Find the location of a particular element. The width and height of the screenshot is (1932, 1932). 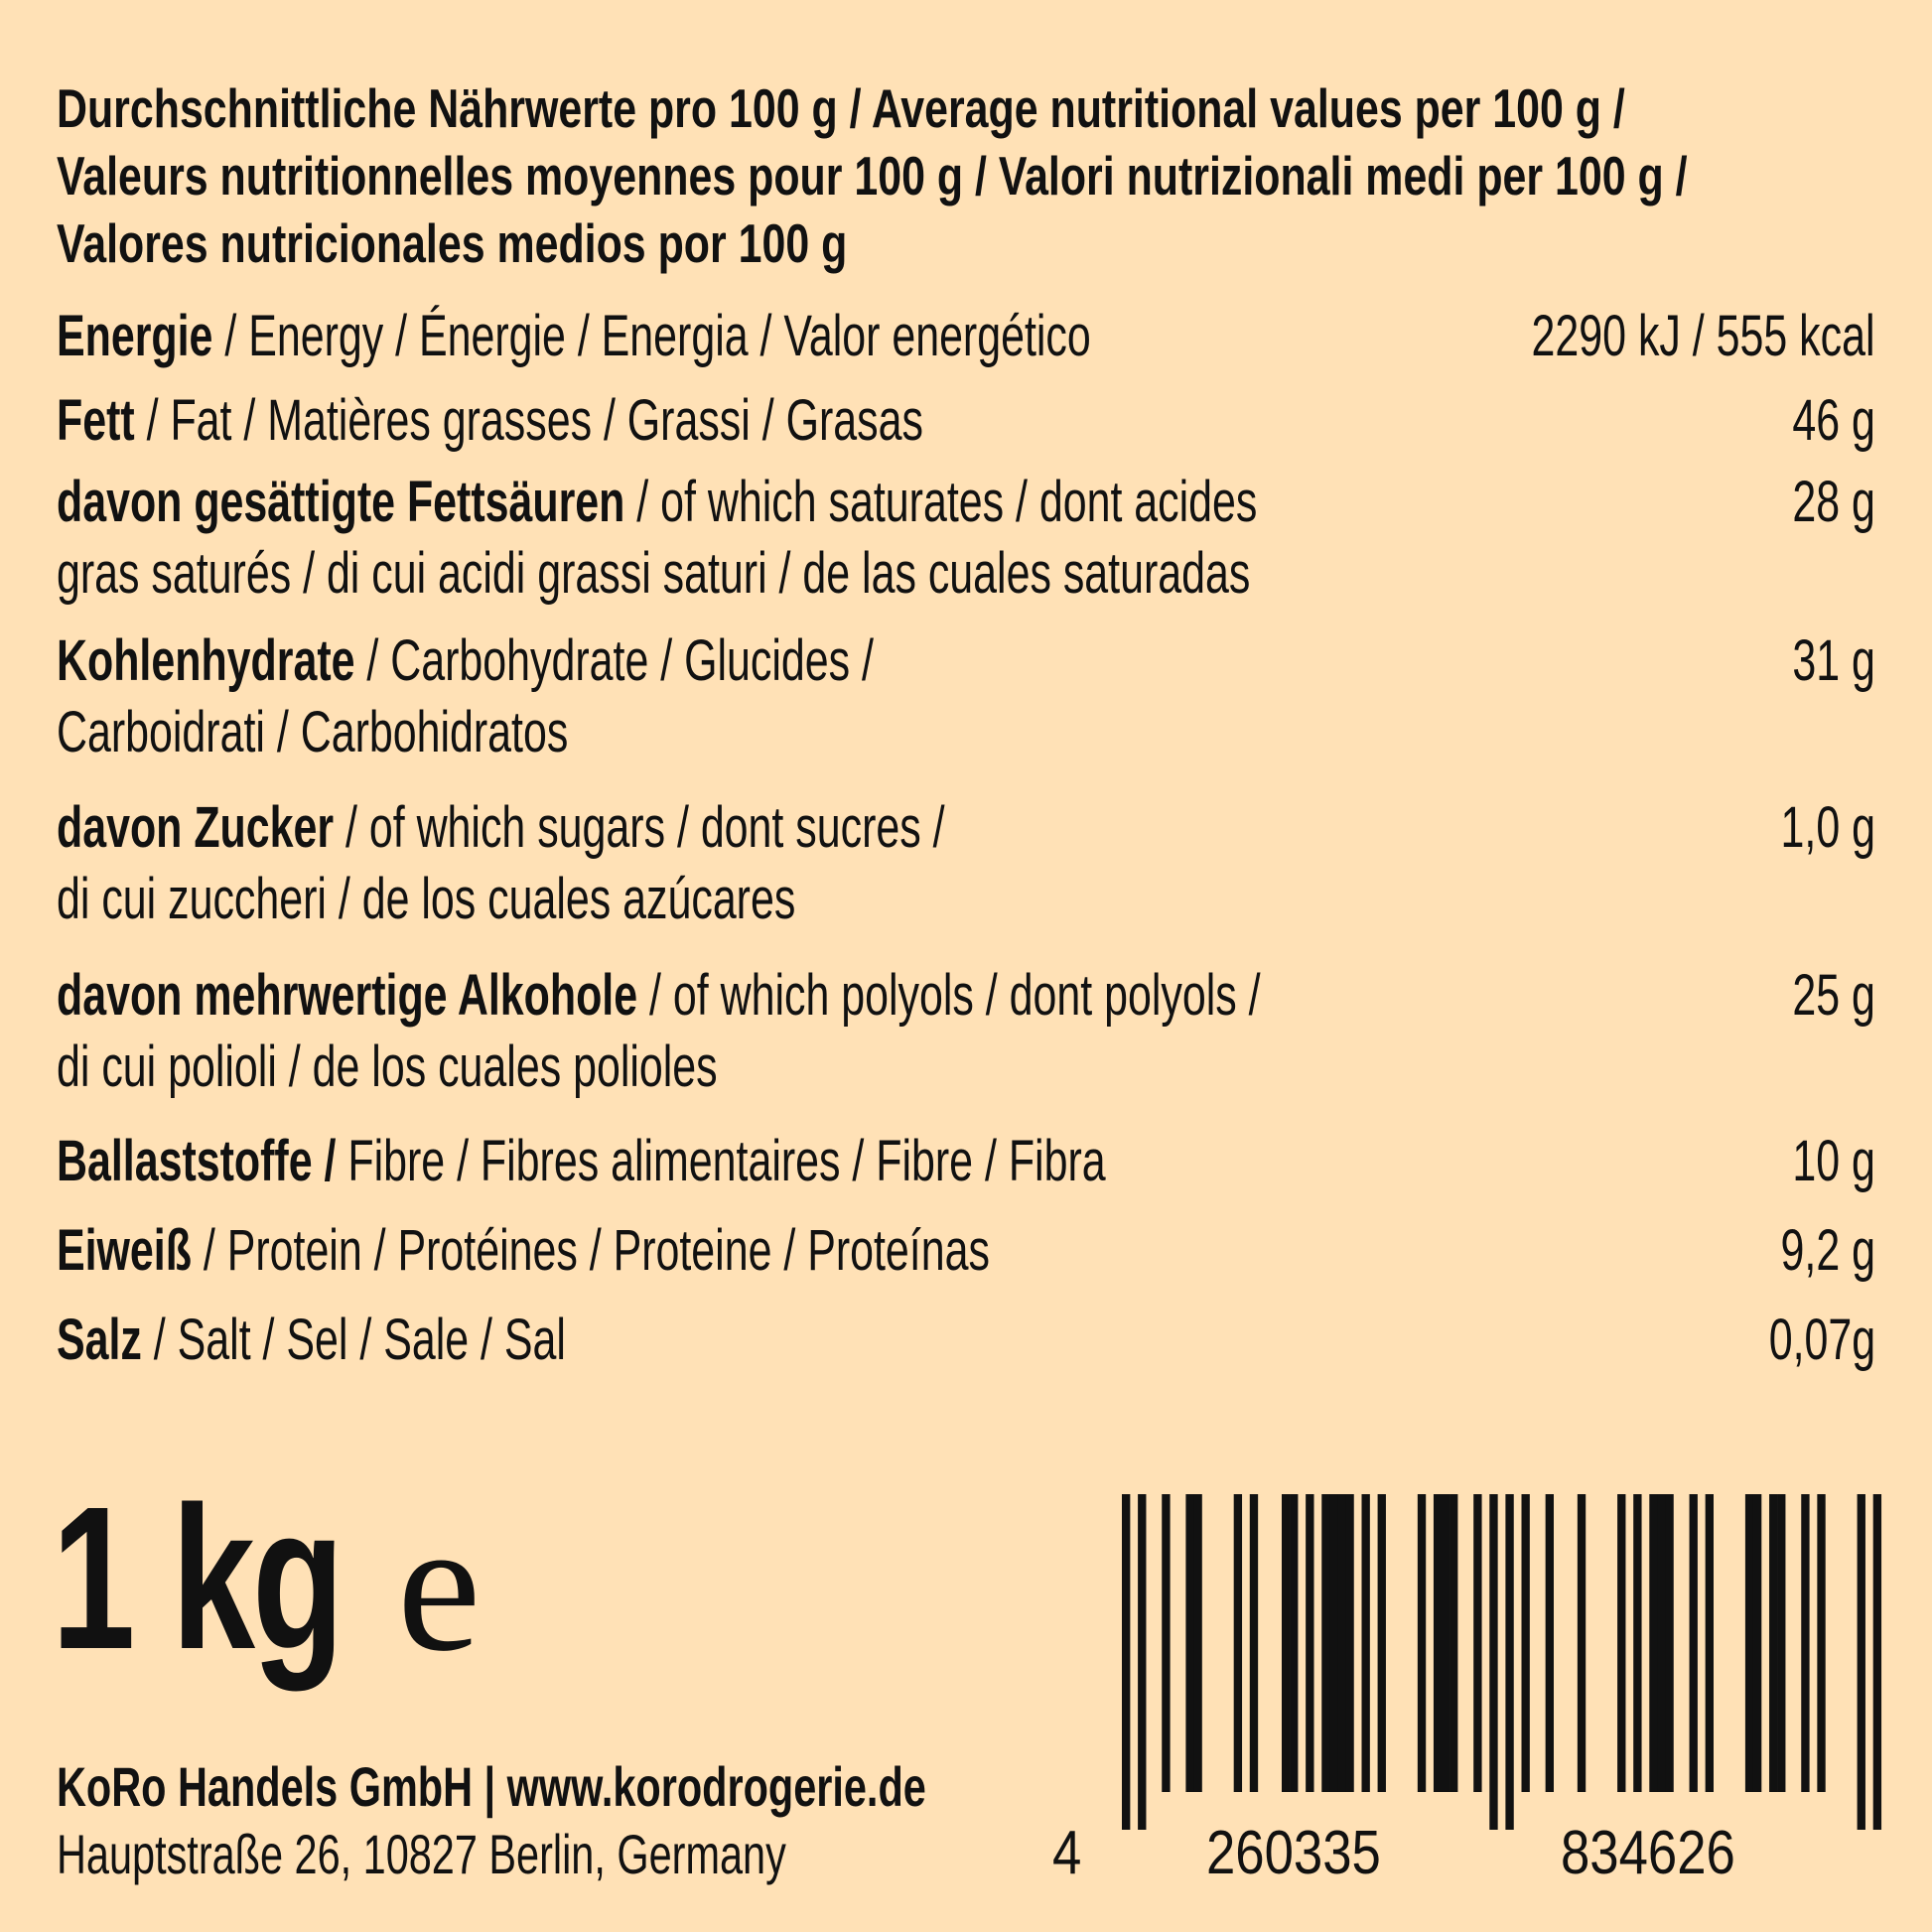

nutrient-name-de: Eiweiß is located at coordinates (125, 1250).